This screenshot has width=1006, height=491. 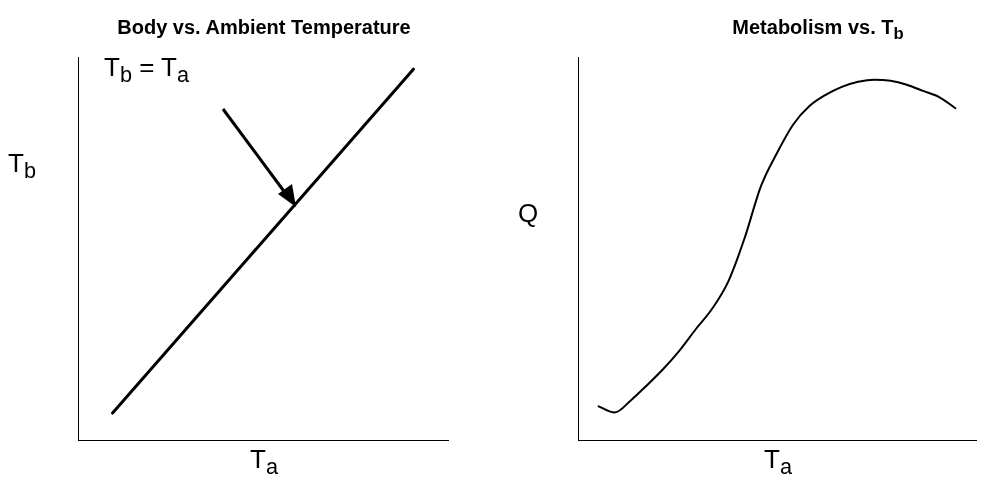 What do you see at coordinates (147, 70) in the screenshot?
I see `annotation: T$_{b}$ = T$_{a}$` at bounding box center [147, 70].